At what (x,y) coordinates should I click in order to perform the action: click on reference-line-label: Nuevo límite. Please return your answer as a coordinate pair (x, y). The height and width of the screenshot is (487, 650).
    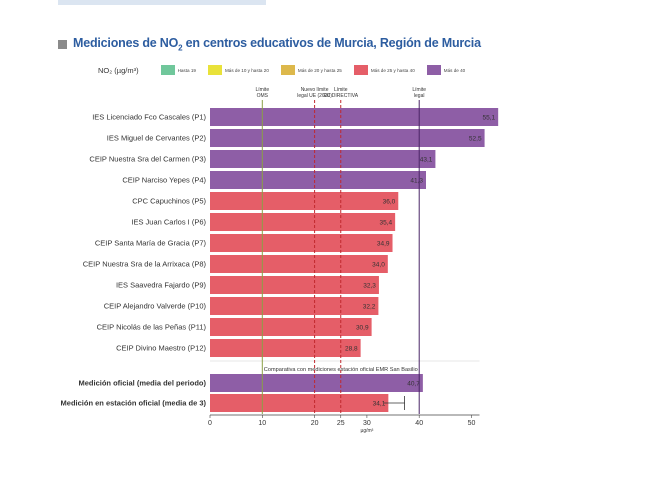
    Looking at the image, I should click on (315, 90).